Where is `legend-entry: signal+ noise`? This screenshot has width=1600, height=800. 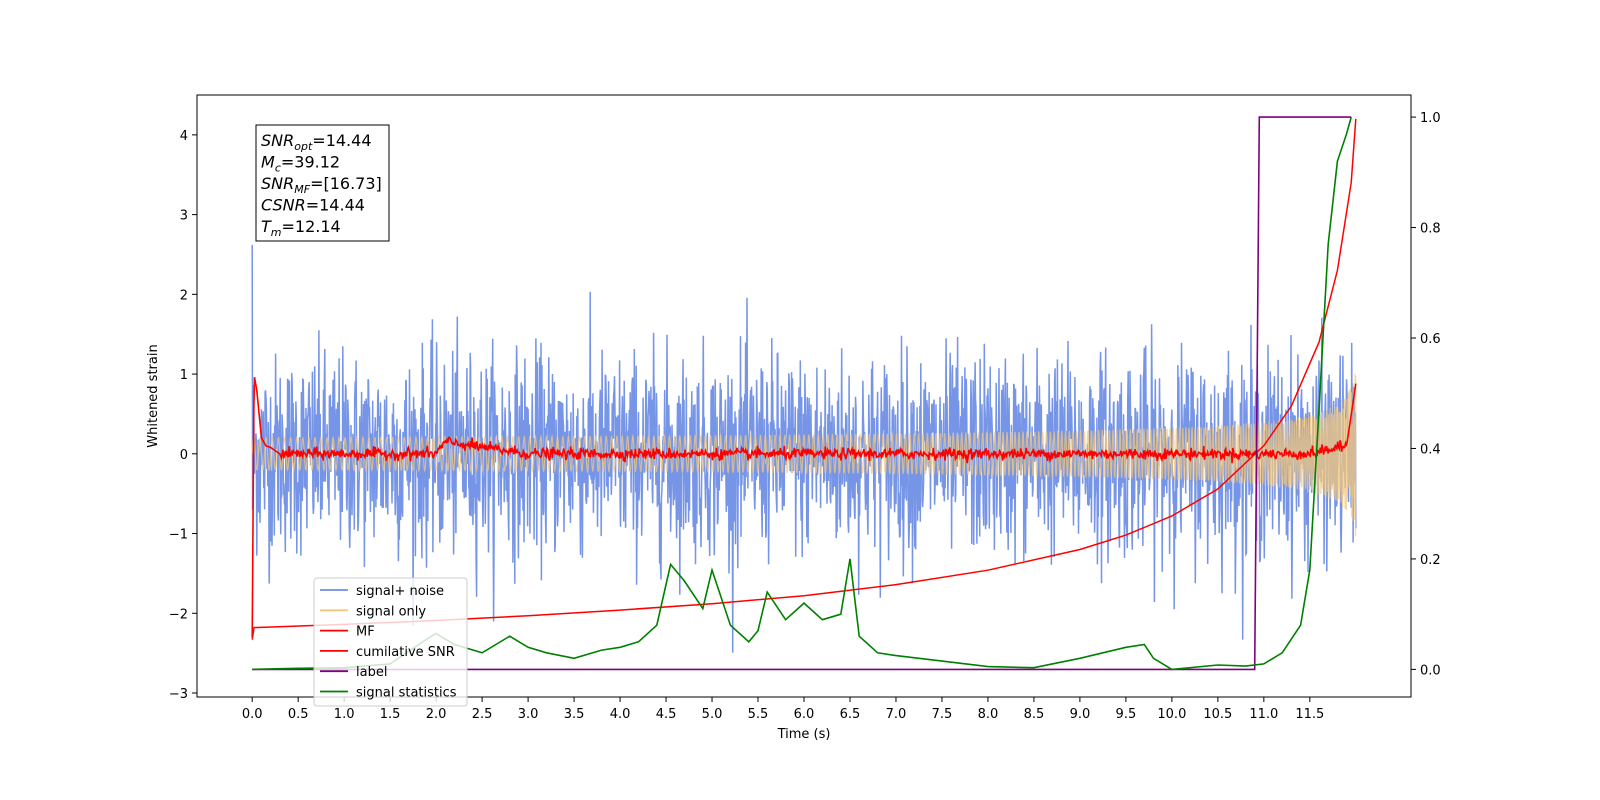
legend-entry: signal+ noise is located at coordinates (400, 591).